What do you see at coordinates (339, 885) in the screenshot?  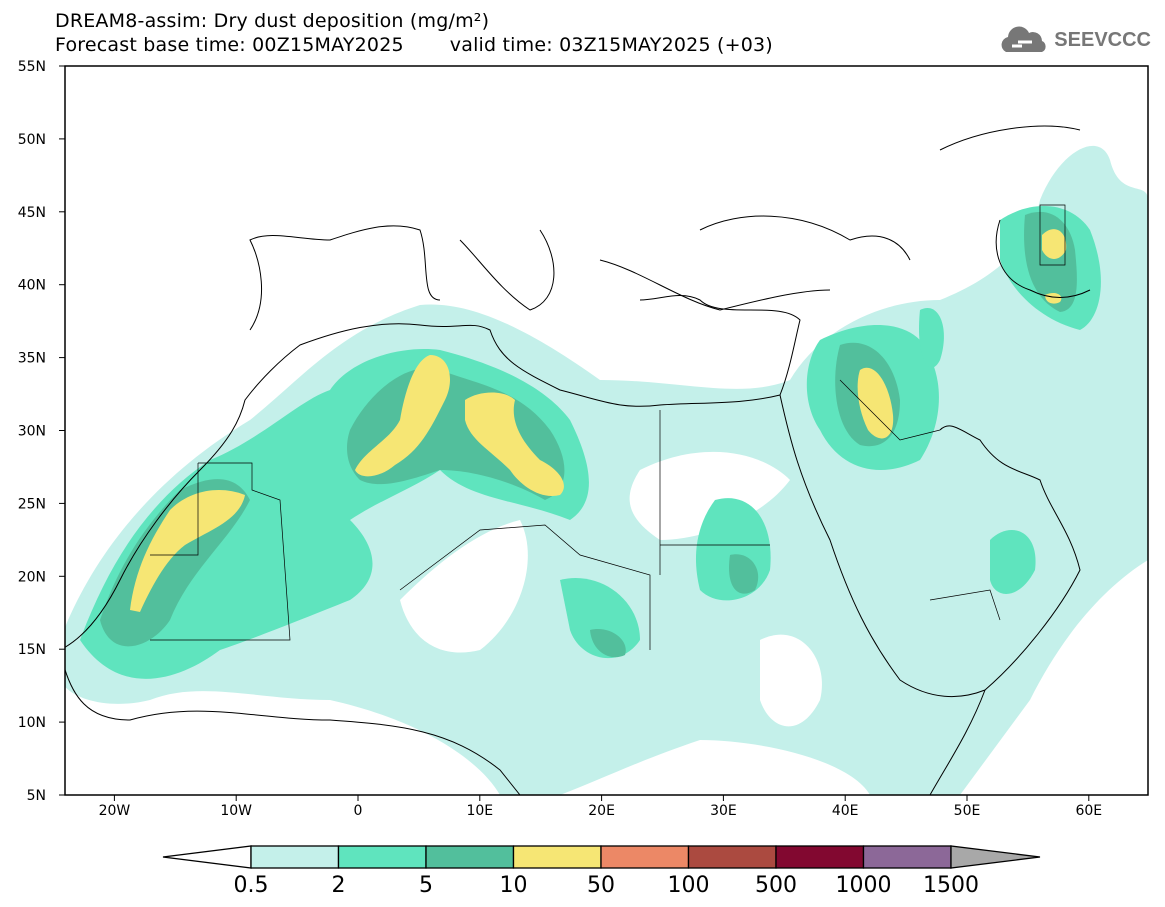 I see `colorbar-label: 2` at bounding box center [339, 885].